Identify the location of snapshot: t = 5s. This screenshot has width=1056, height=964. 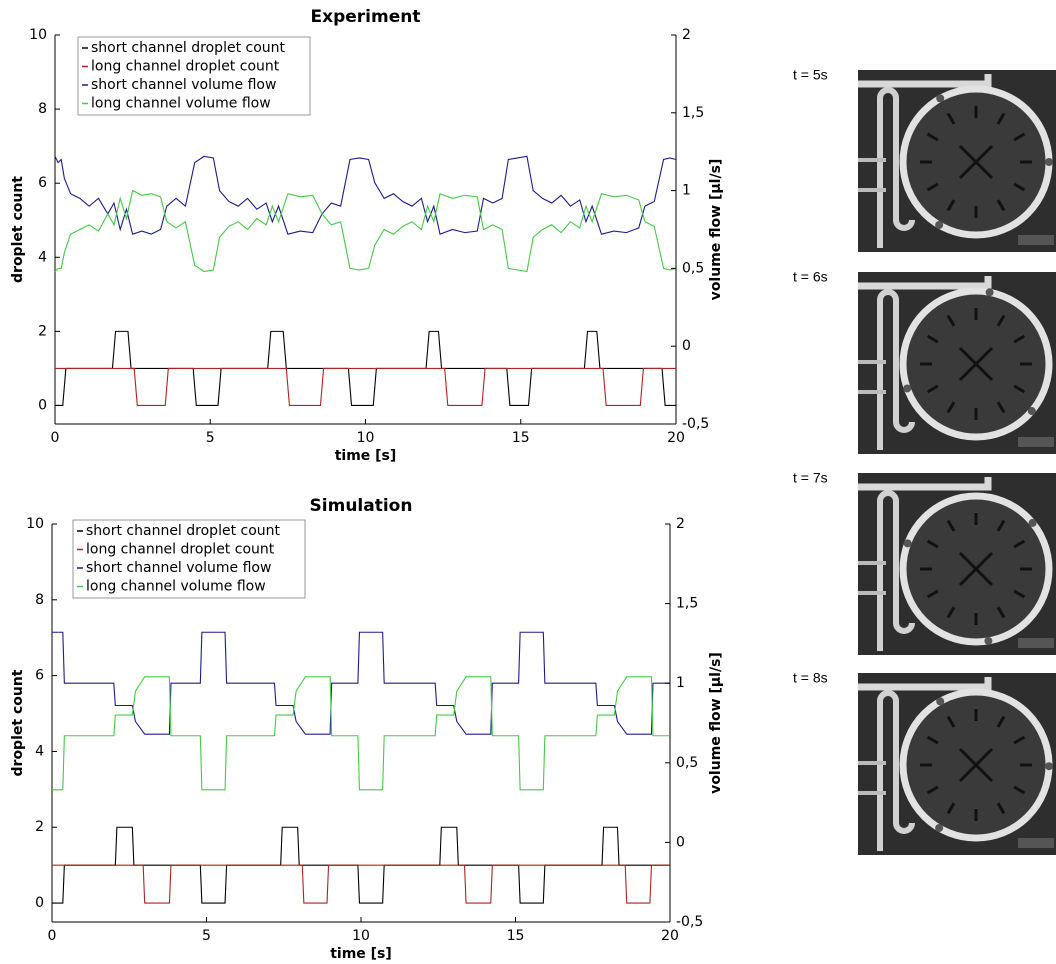
(924, 159).